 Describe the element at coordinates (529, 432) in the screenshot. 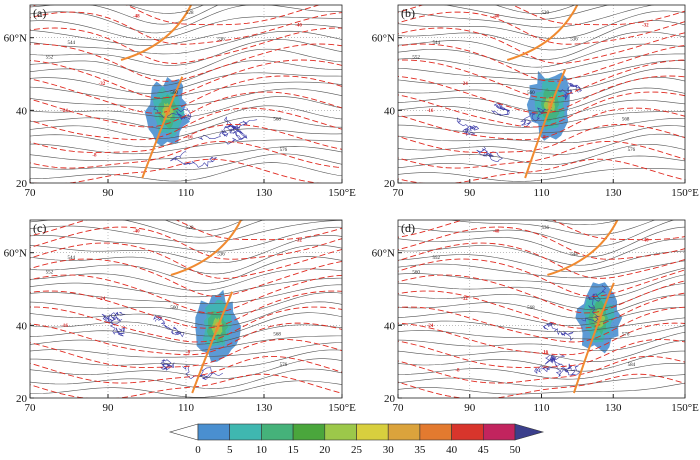

I see `colorbar-over` at that location.